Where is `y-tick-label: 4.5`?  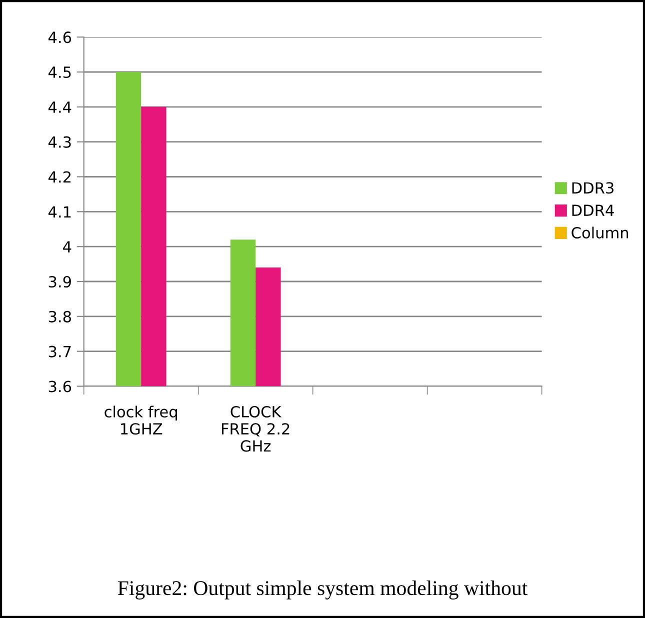
y-tick-label: 4.5 is located at coordinates (59, 72).